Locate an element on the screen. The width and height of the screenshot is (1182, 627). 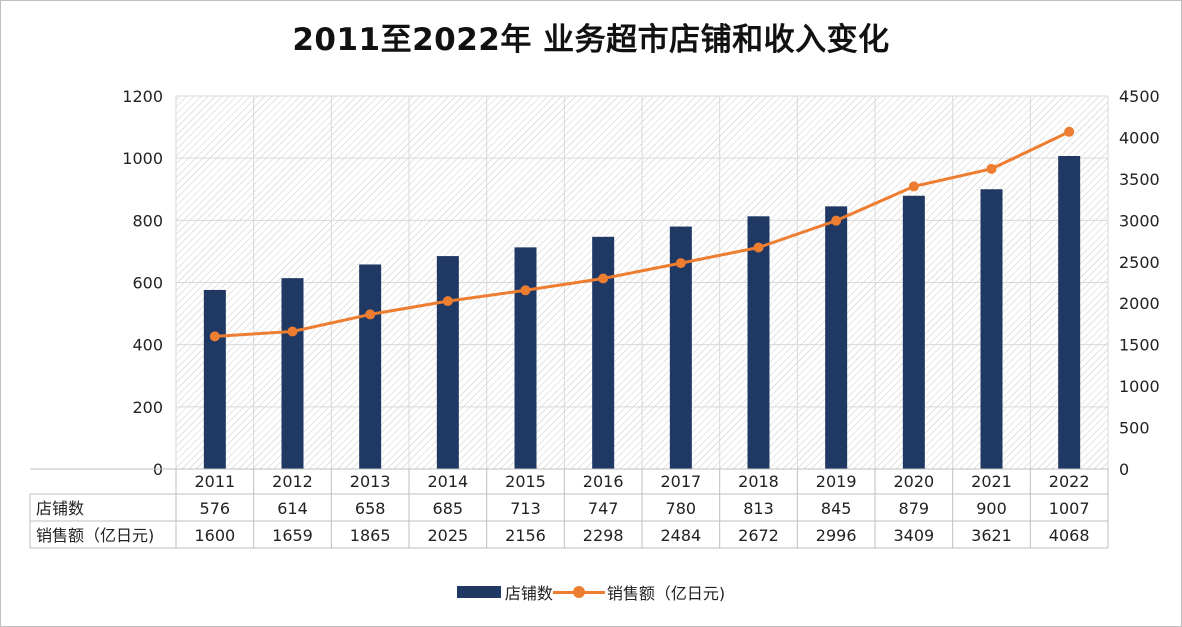
y-right-tick-label: 3500 is located at coordinates (1139, 179).